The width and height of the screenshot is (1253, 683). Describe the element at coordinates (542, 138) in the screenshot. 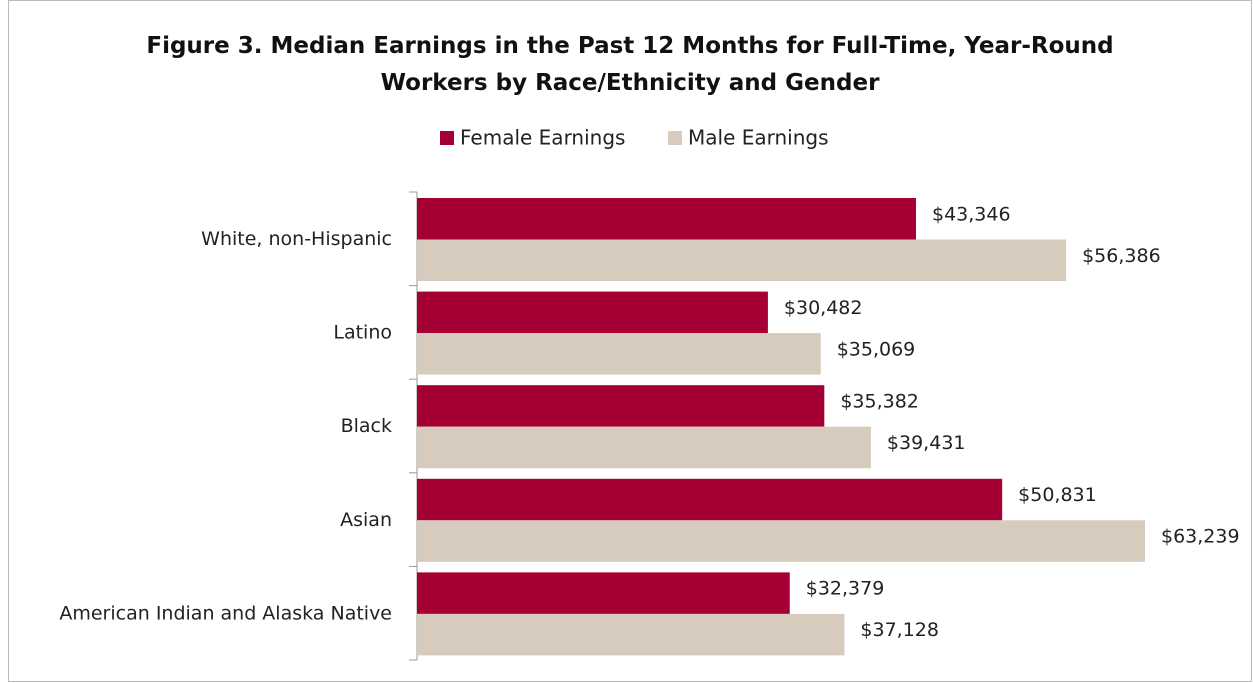

I see `legend-label: Female Earnings` at that location.